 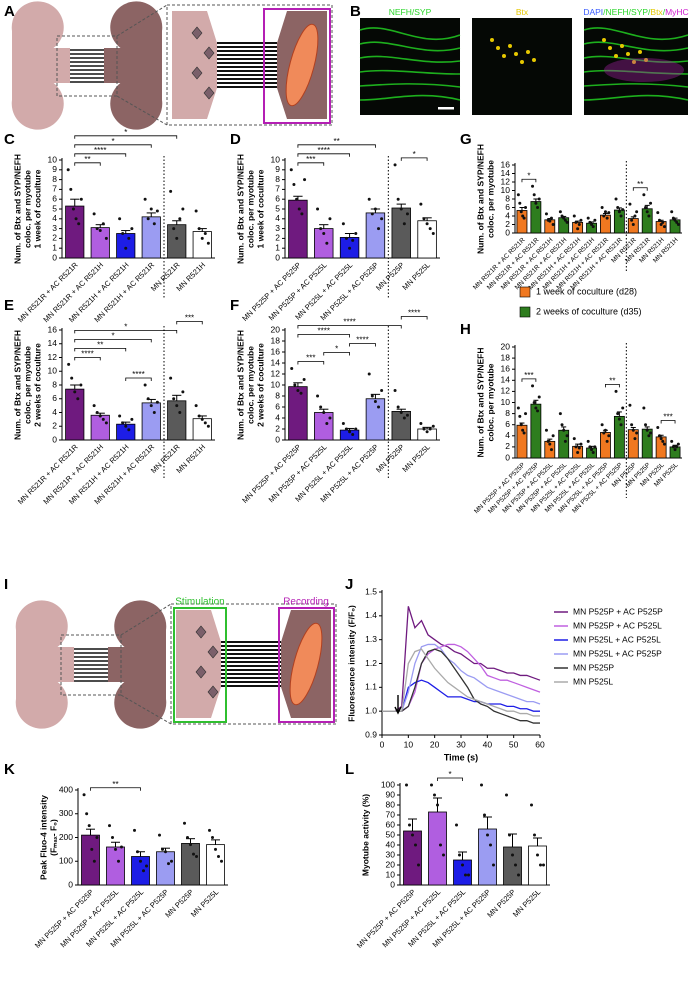 What do you see at coordinates (371, 710) in the screenshot?
I see `y-tick-label: 1.0` at bounding box center [371, 710].